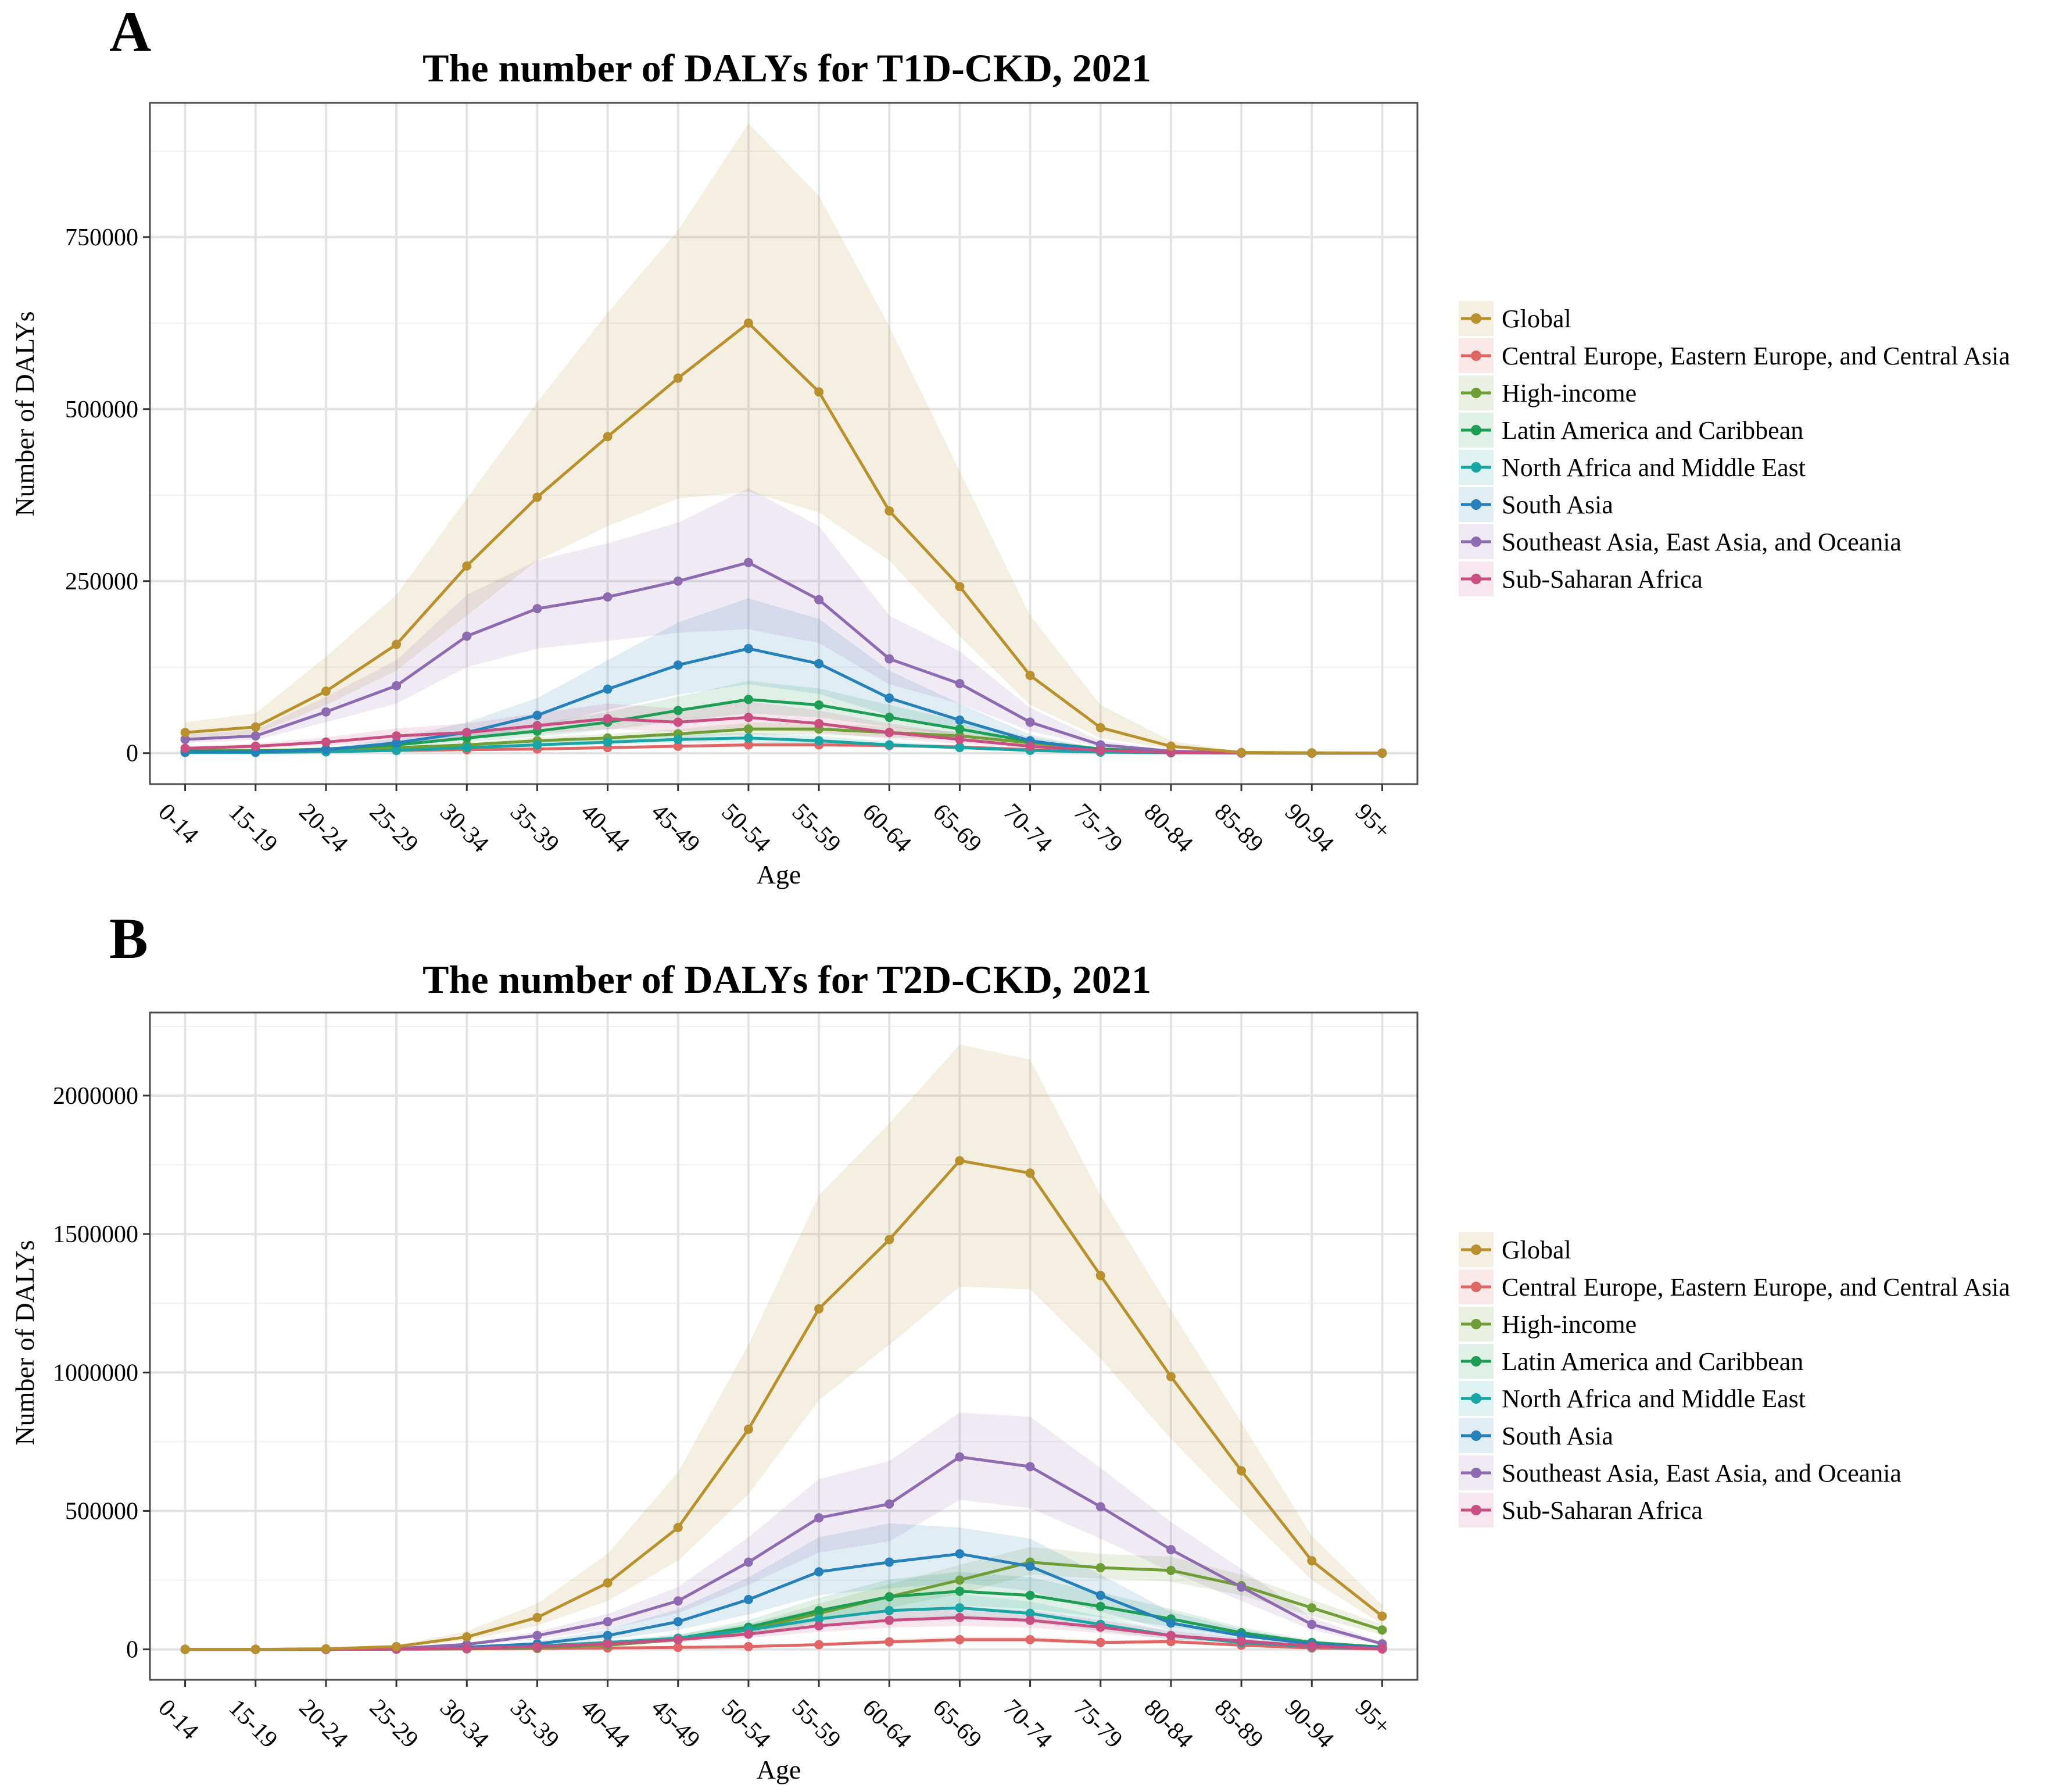 The width and height of the screenshot is (2059, 1792). Describe the element at coordinates (779, 874) in the screenshot. I see `x-axis-title: Age` at that location.